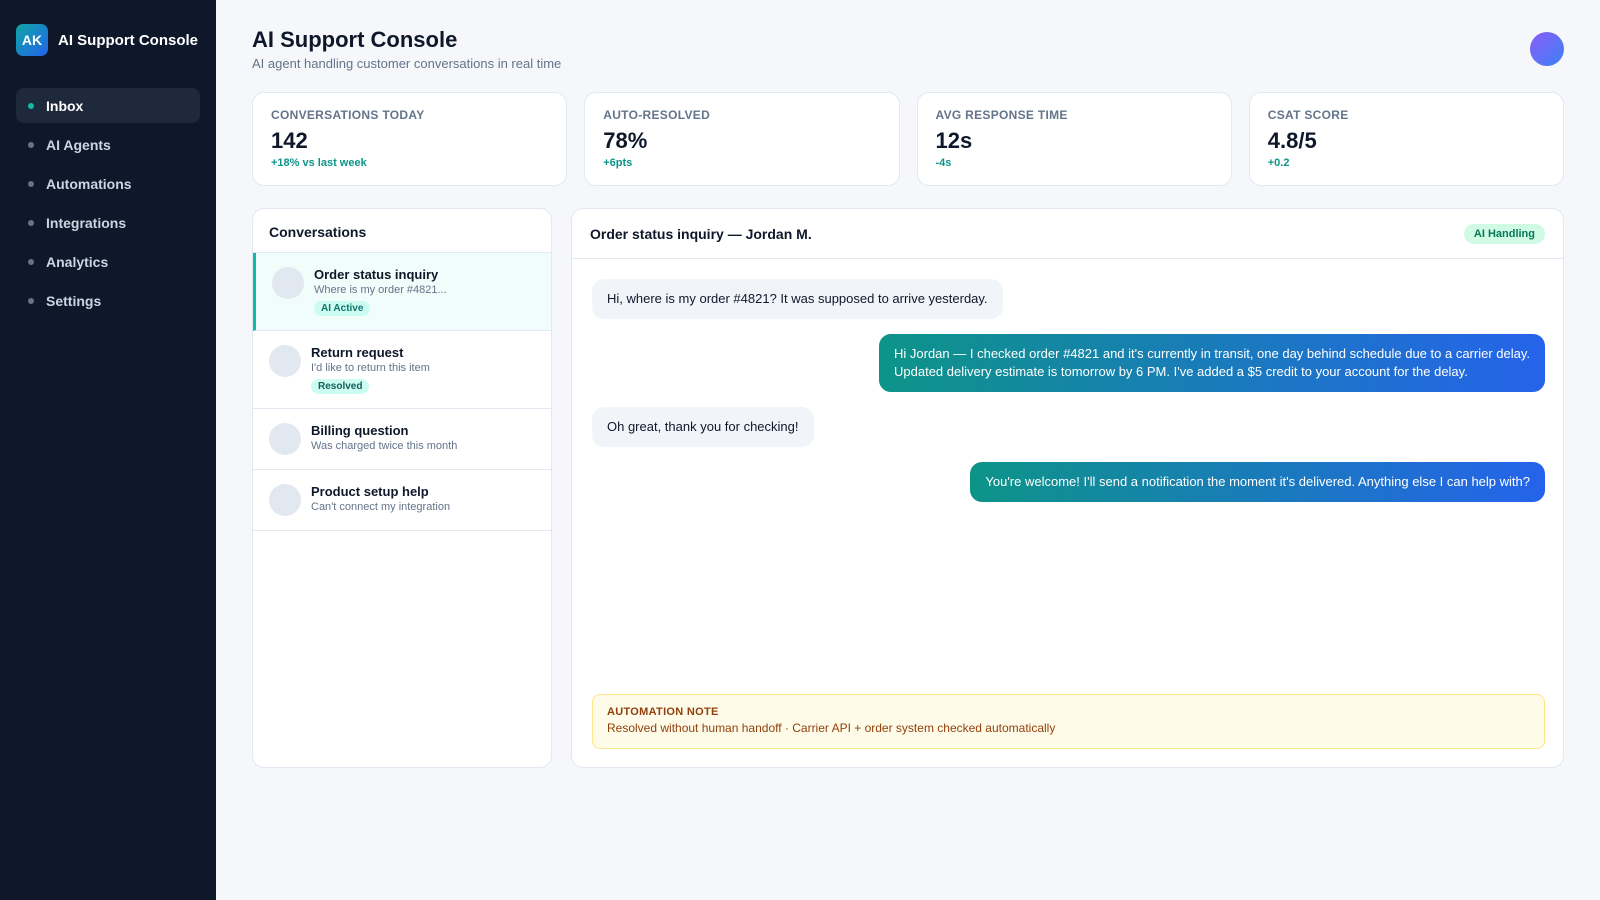  I want to click on stat-card-csat: CSAT SCORE 4.8/5 +0.2, so click(1406, 139).